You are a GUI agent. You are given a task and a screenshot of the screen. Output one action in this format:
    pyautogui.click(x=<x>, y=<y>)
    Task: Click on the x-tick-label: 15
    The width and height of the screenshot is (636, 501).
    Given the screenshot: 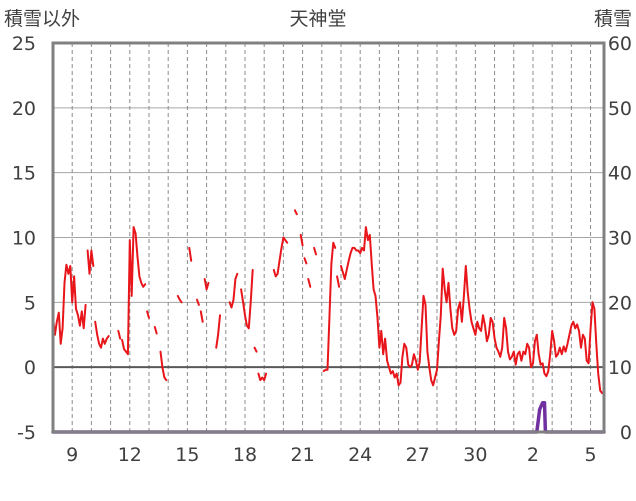 What is the action you would take?
    pyautogui.click(x=187, y=455)
    